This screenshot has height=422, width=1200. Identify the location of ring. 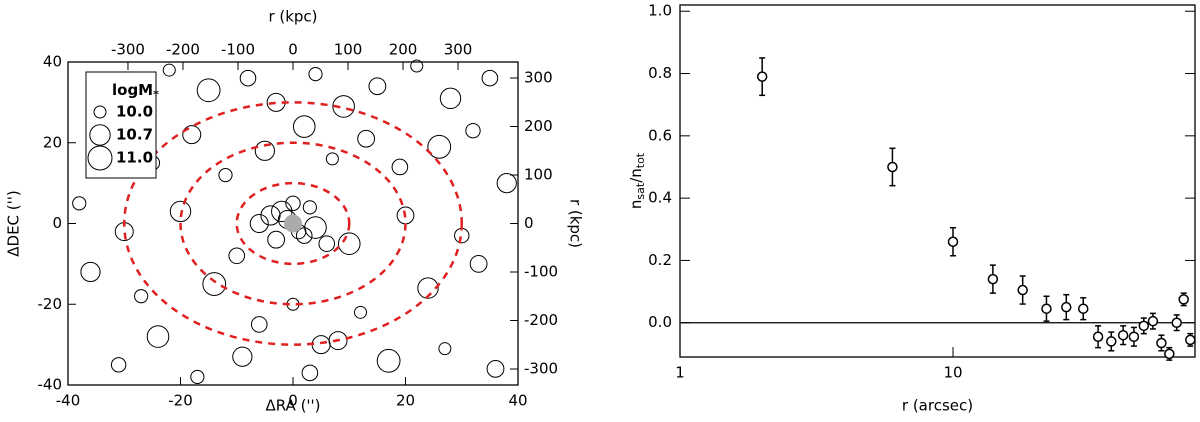
(293, 223).